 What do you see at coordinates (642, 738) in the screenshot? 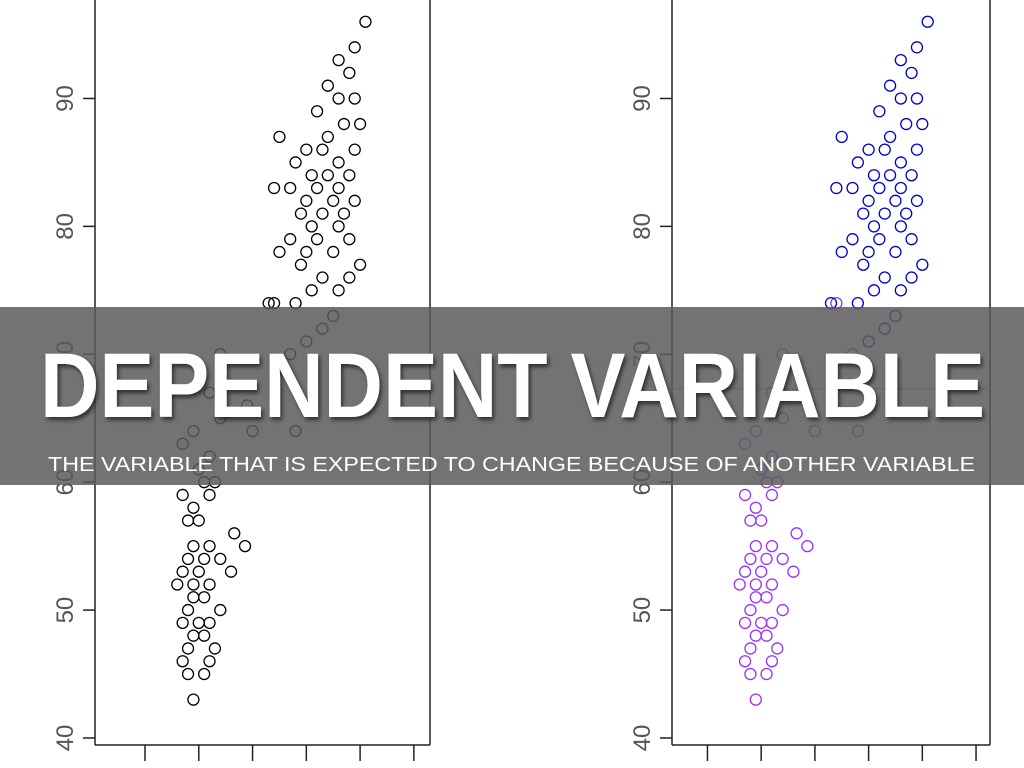
I see `y-tick-label: 40` at bounding box center [642, 738].